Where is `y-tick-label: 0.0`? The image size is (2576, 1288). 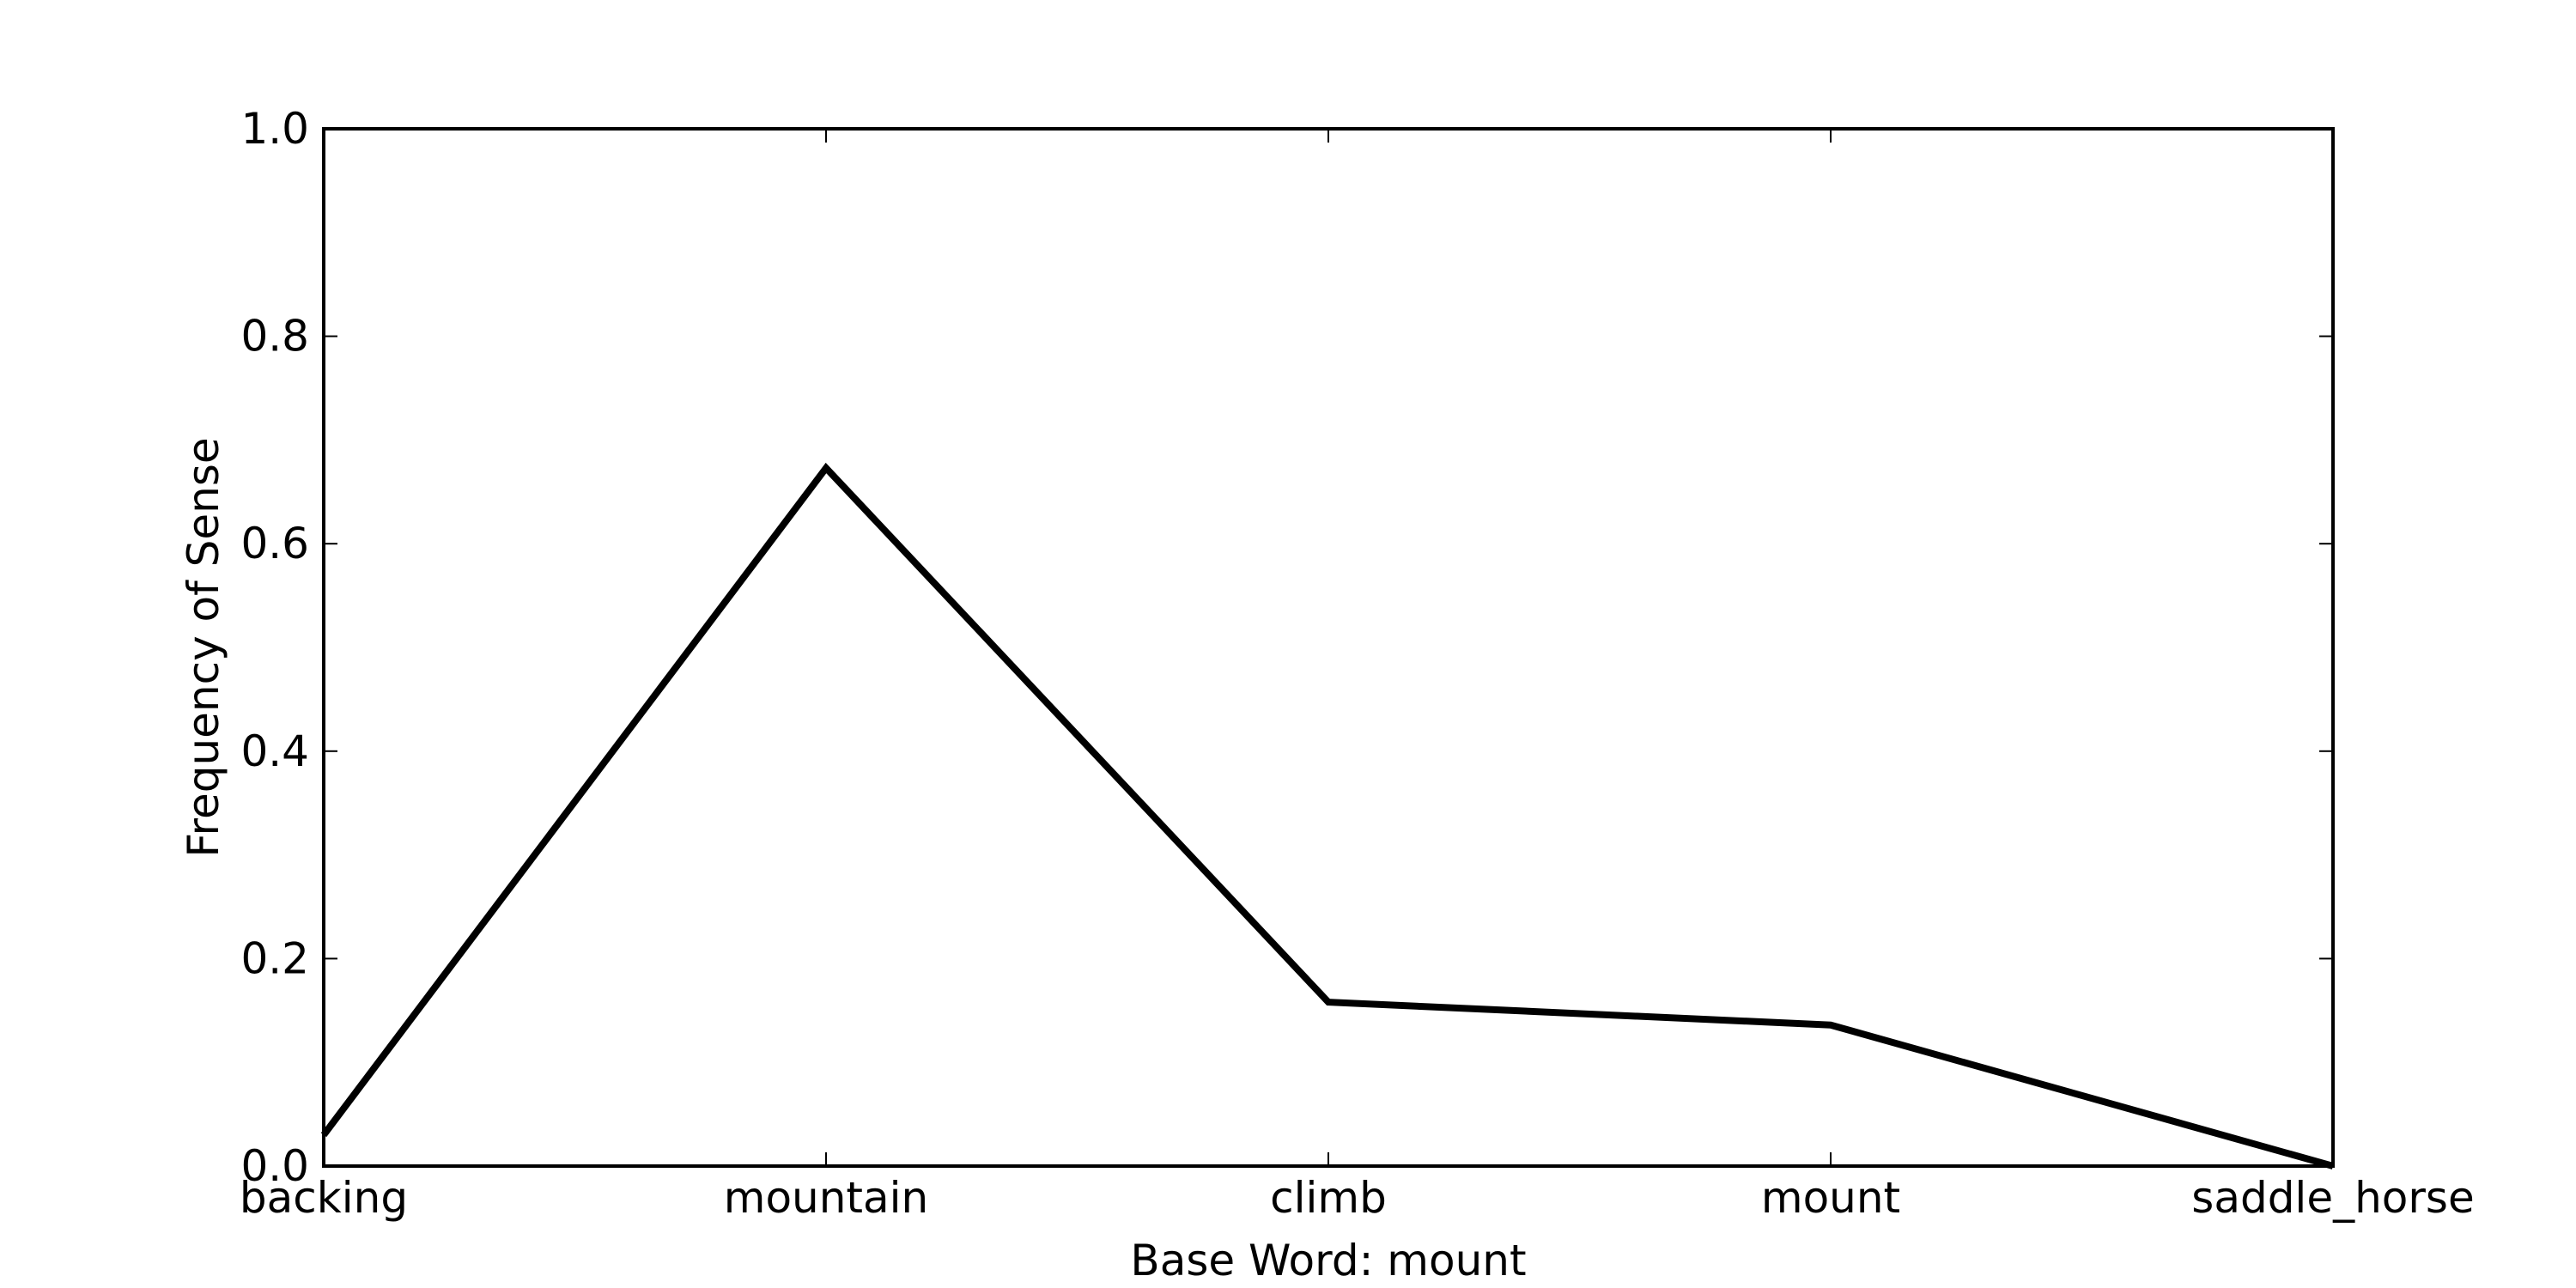 y-tick-label: 0.0 is located at coordinates (274, 1166).